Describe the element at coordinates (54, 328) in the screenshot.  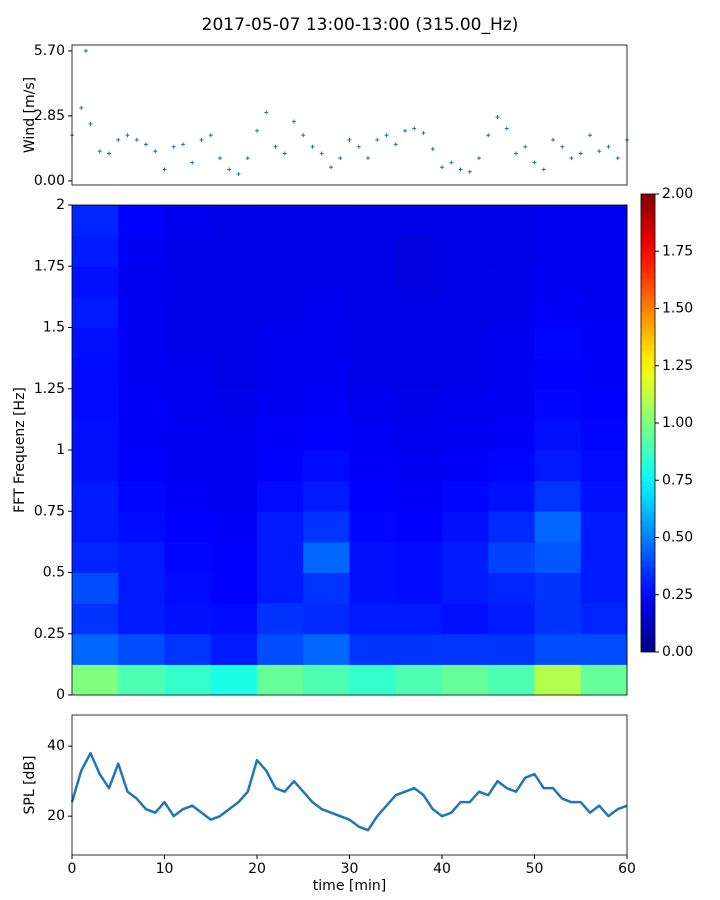
I see `y-tick-label: 1.5` at that location.